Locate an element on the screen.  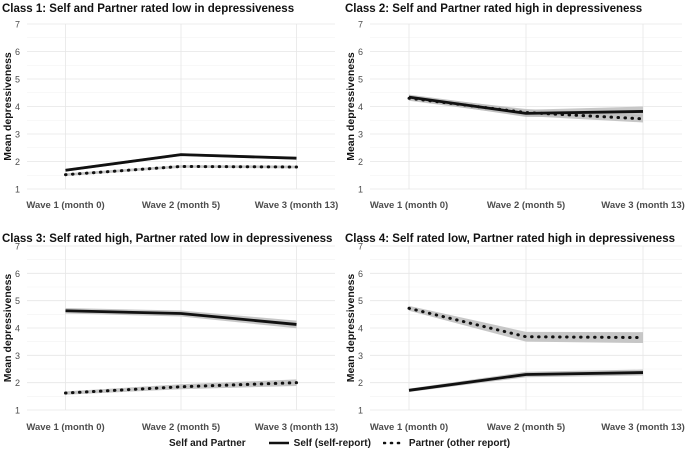
legend-label-partner: Partner (other report) is located at coordinates (459, 443).